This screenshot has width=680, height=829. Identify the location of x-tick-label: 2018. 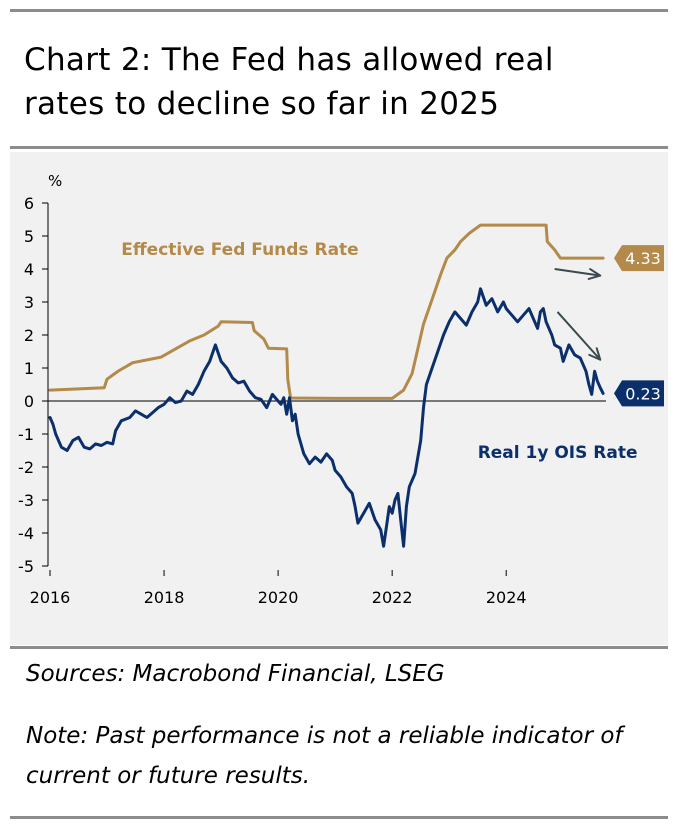
(164, 597).